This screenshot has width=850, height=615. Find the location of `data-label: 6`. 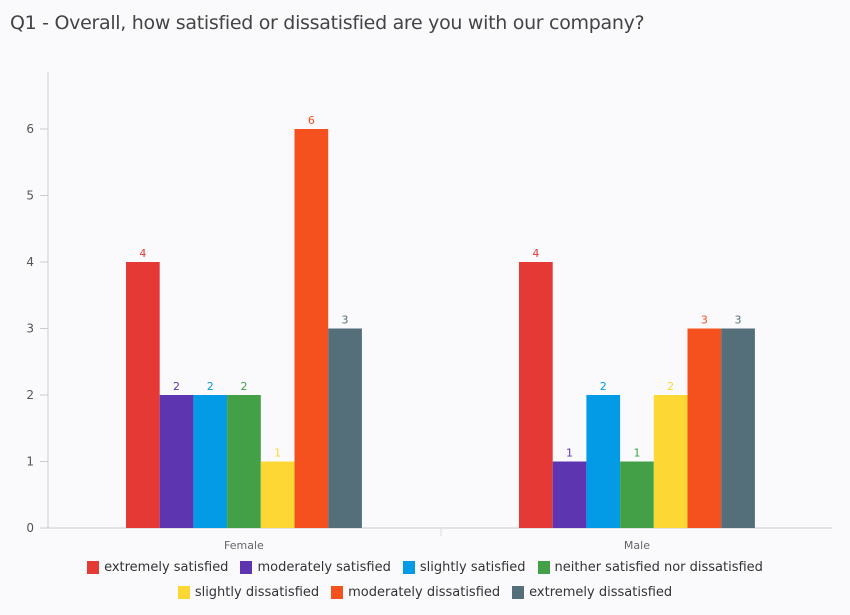

data-label: 6 is located at coordinates (311, 120).